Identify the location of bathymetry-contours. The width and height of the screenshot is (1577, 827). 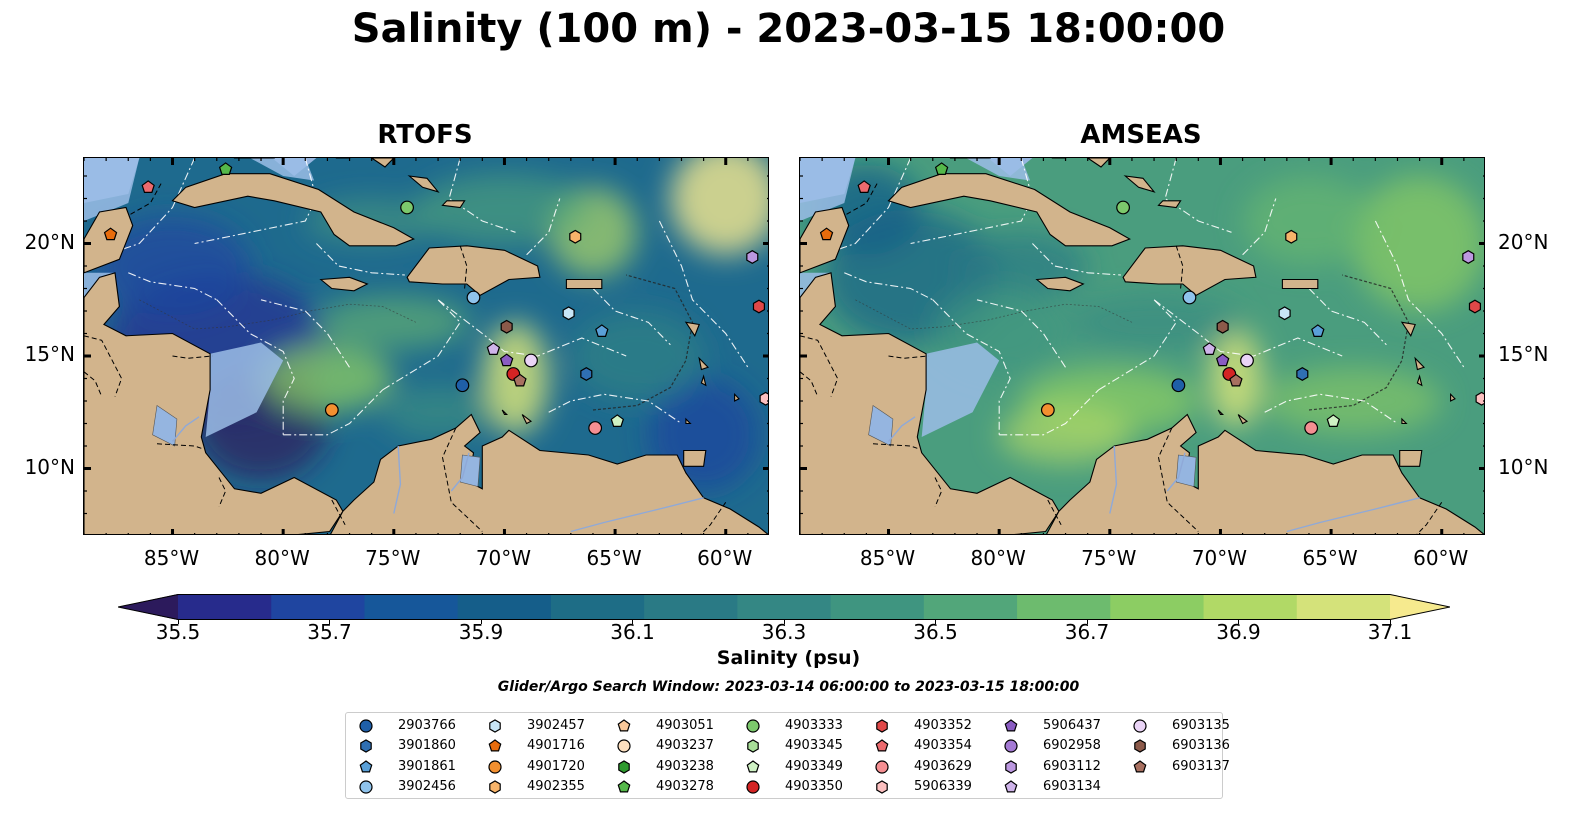
(1132, 342).